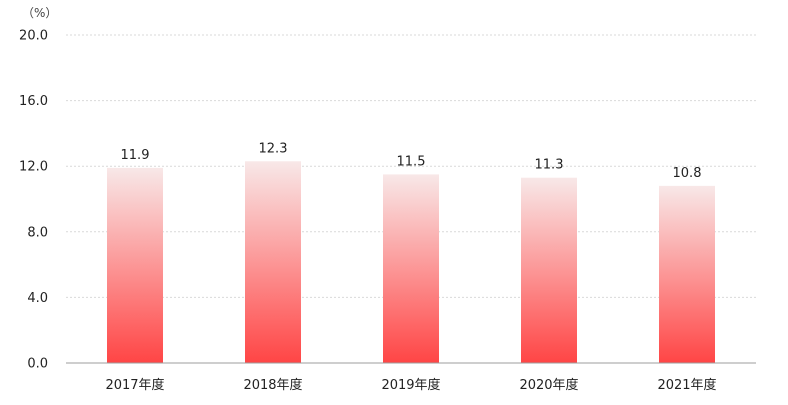 The height and width of the screenshot is (405, 788). Describe the element at coordinates (33, 101) in the screenshot. I see `y-tick-label-4: 16.0` at that location.